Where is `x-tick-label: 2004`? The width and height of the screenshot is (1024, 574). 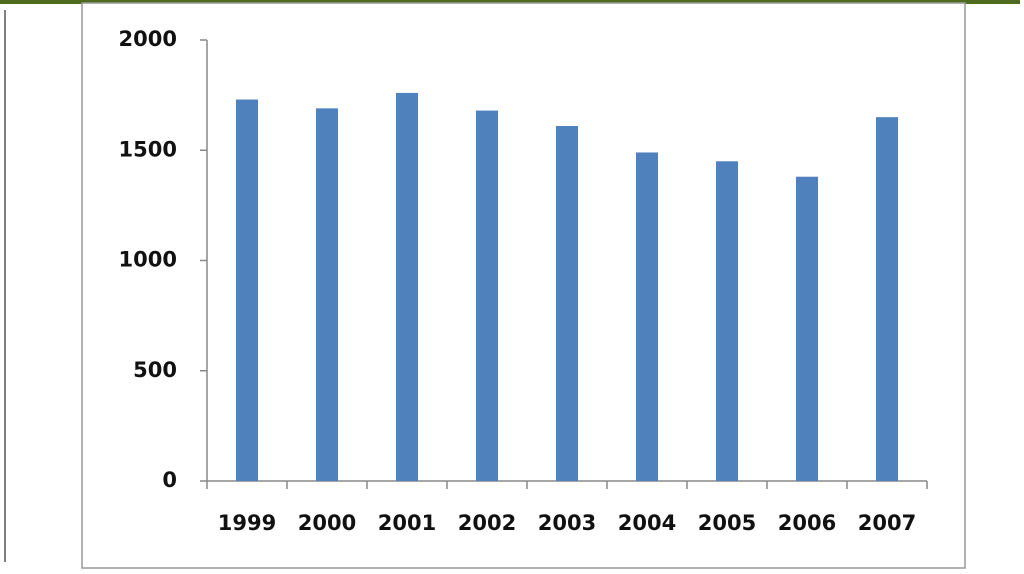
x-tick-label: 2004 is located at coordinates (647, 523).